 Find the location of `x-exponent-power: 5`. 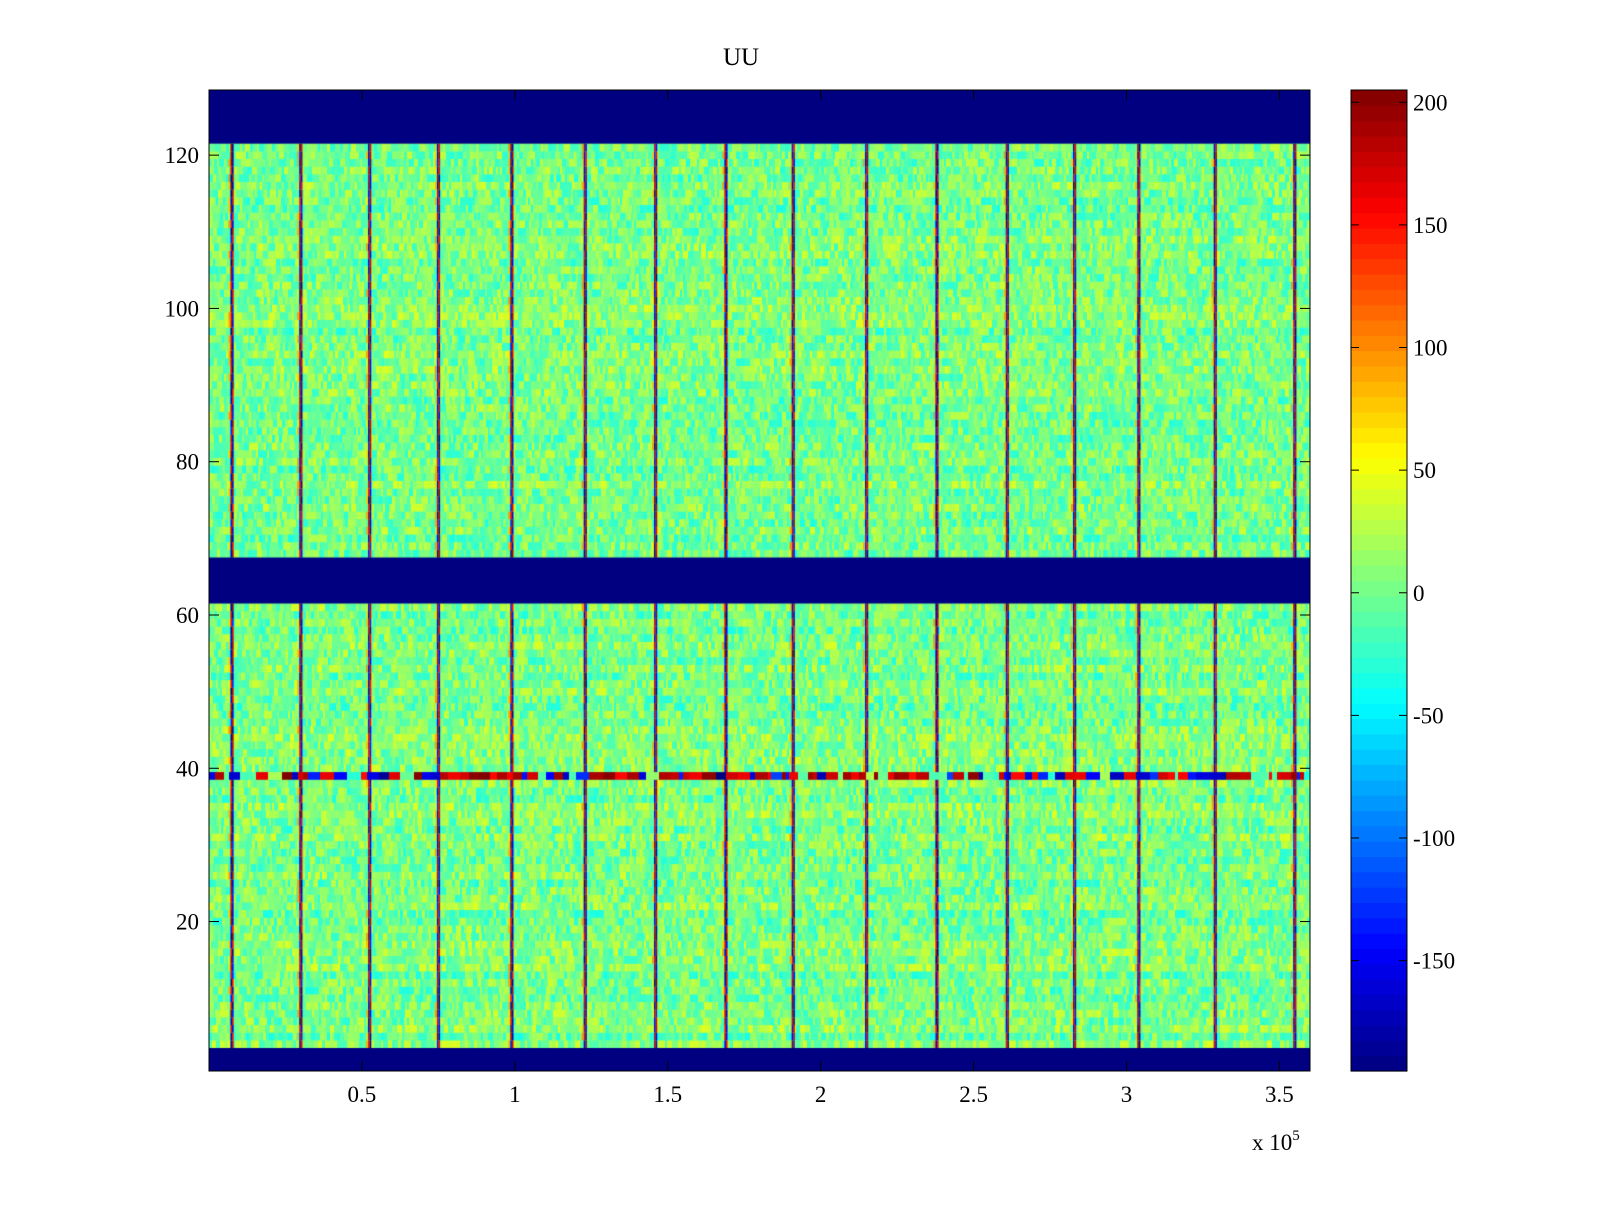

x-exponent-power: 5 is located at coordinates (1296, 1136).